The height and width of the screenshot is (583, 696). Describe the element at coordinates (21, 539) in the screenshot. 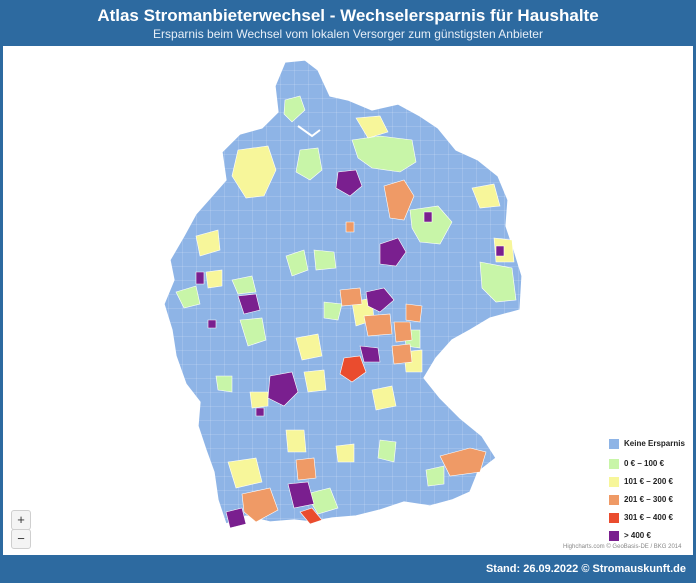

I see `zoom-out-button: −` at that location.